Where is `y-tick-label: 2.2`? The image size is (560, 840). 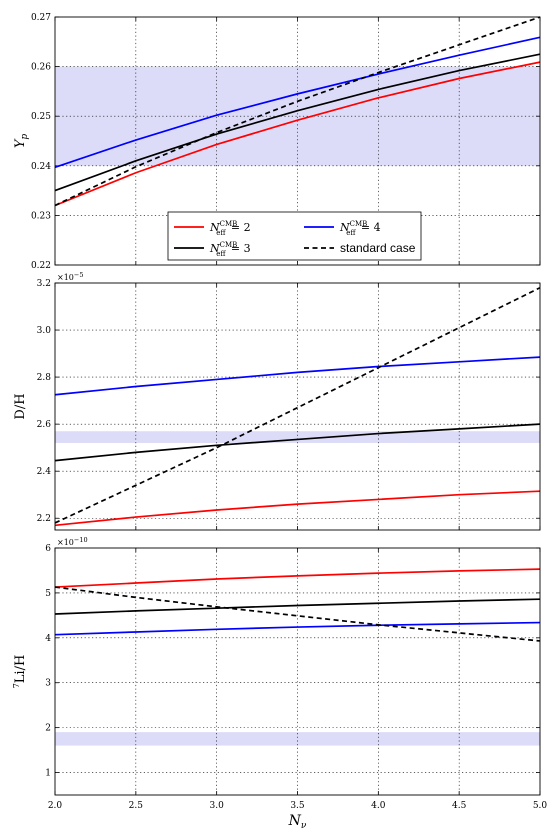
y-tick-label: 2.2 is located at coordinates (44, 519).